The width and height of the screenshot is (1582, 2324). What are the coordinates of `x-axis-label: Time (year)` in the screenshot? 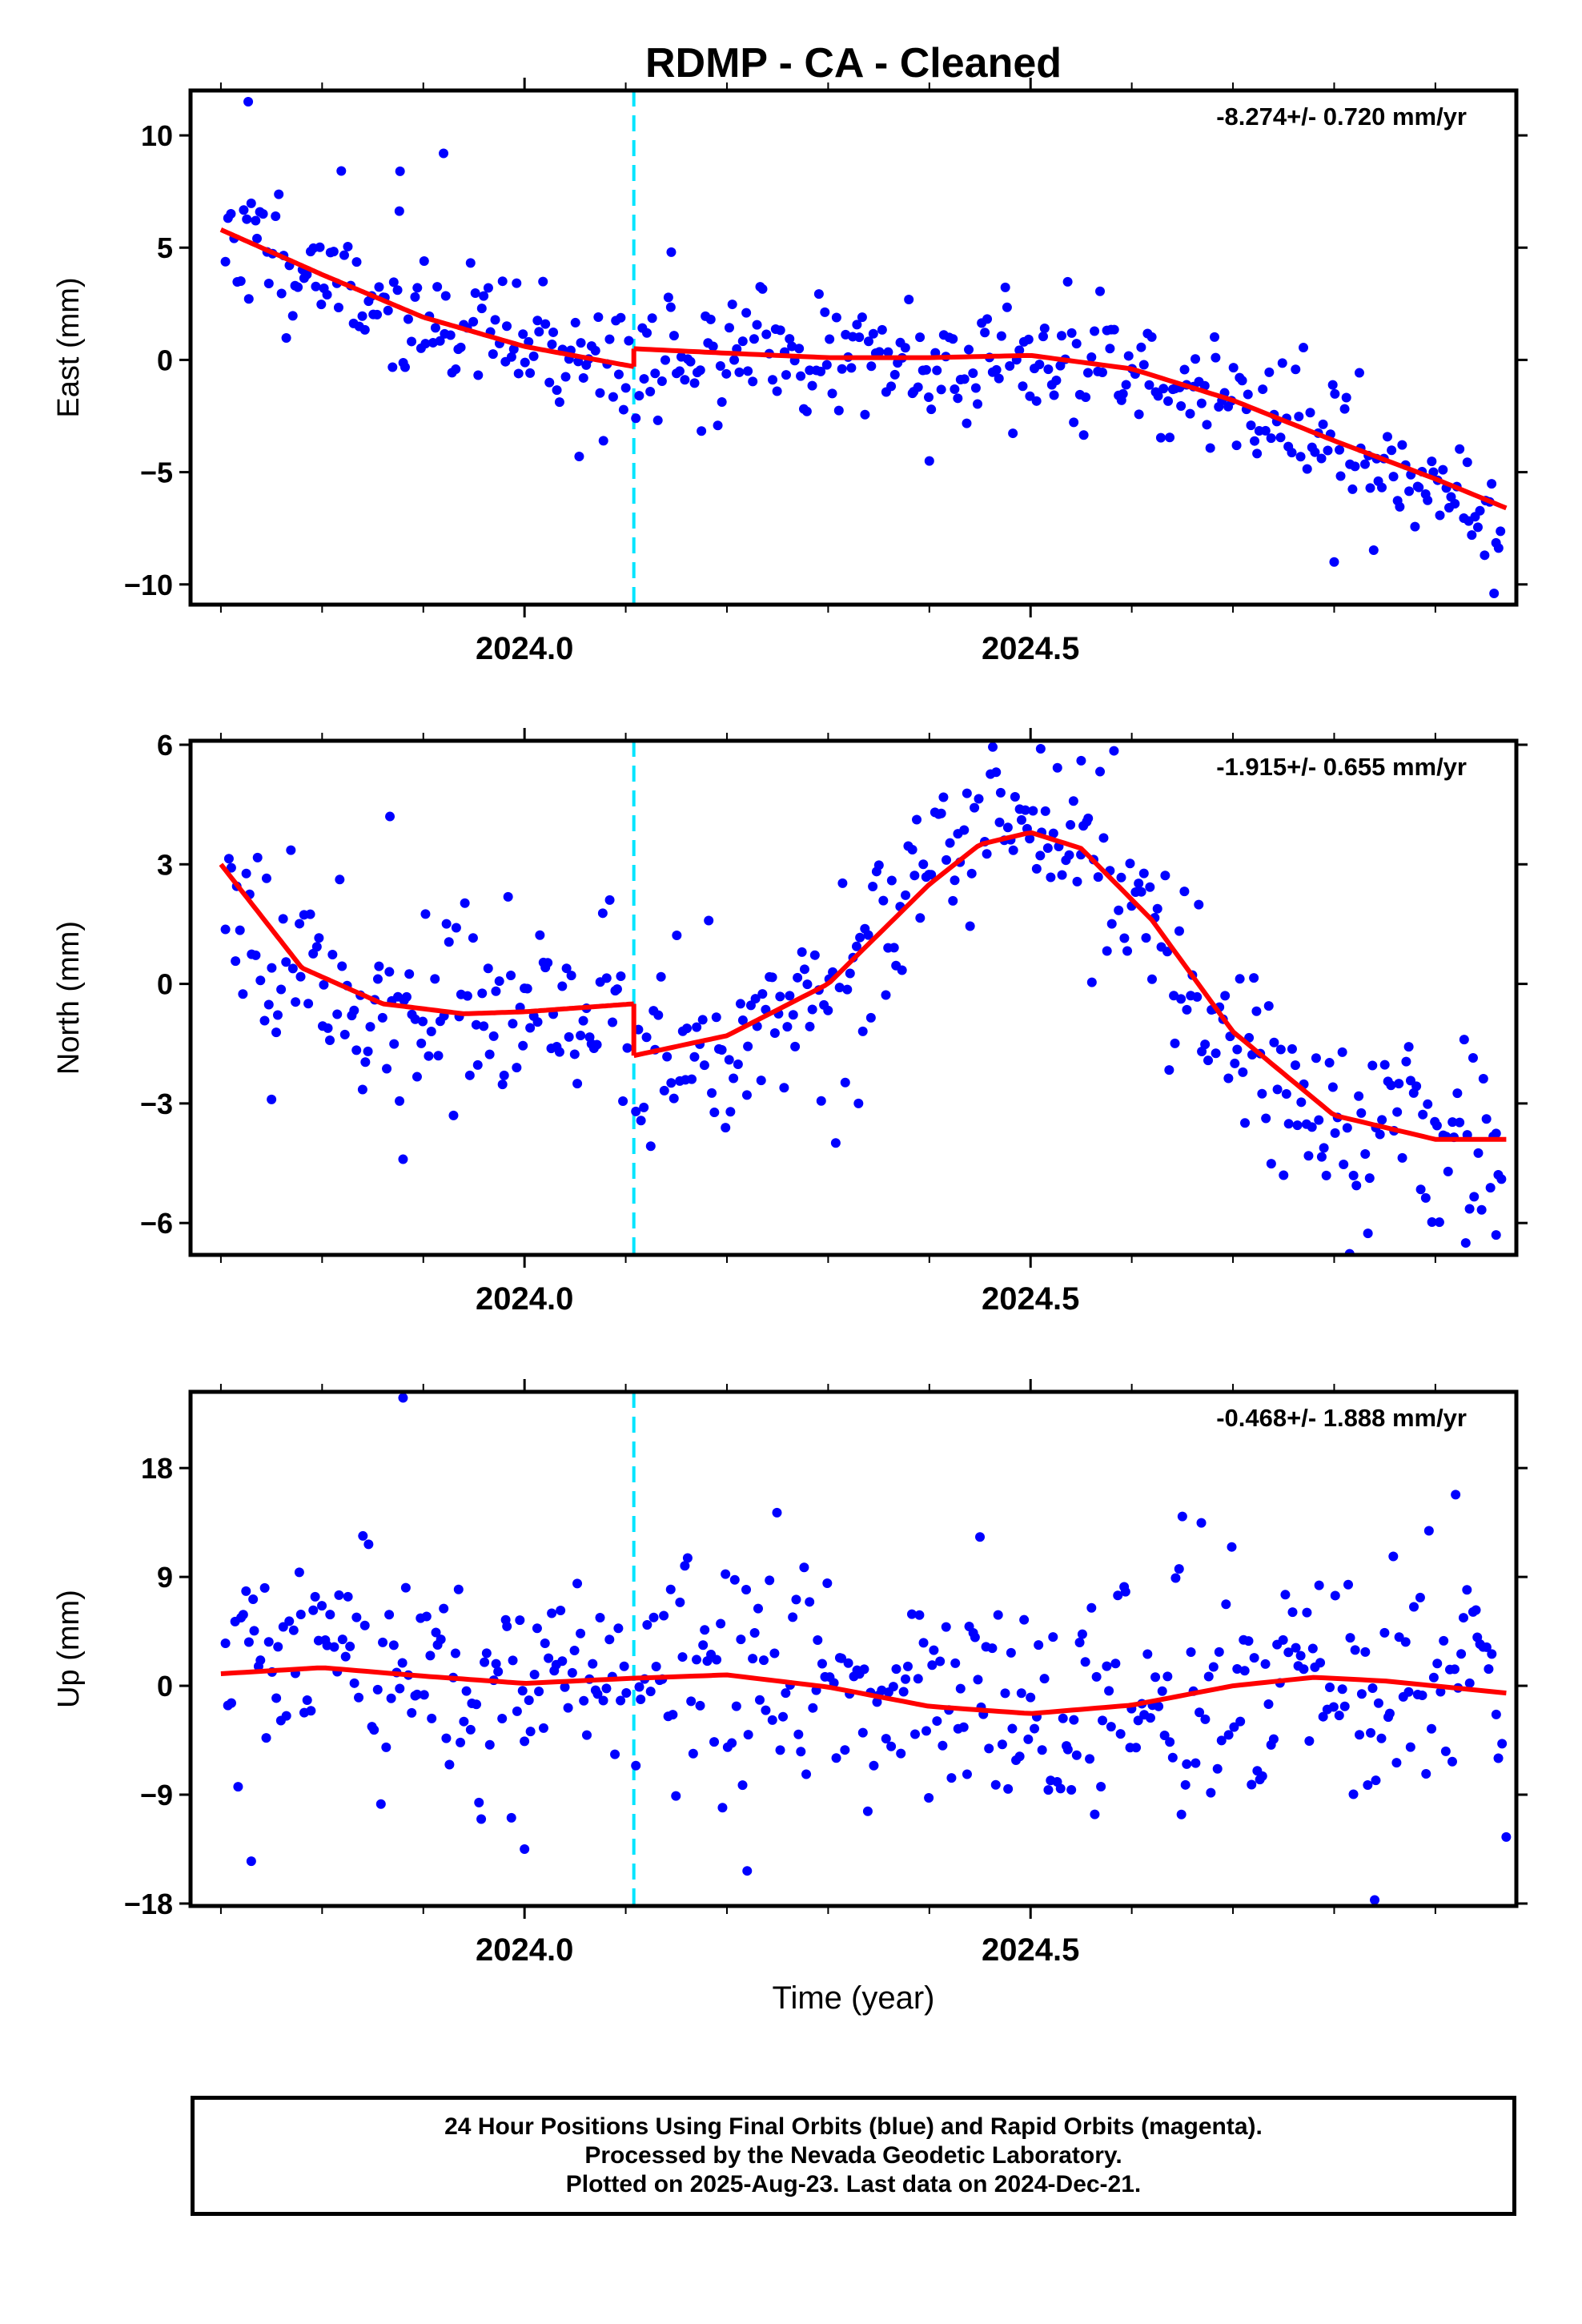 It's located at (854, 1998).